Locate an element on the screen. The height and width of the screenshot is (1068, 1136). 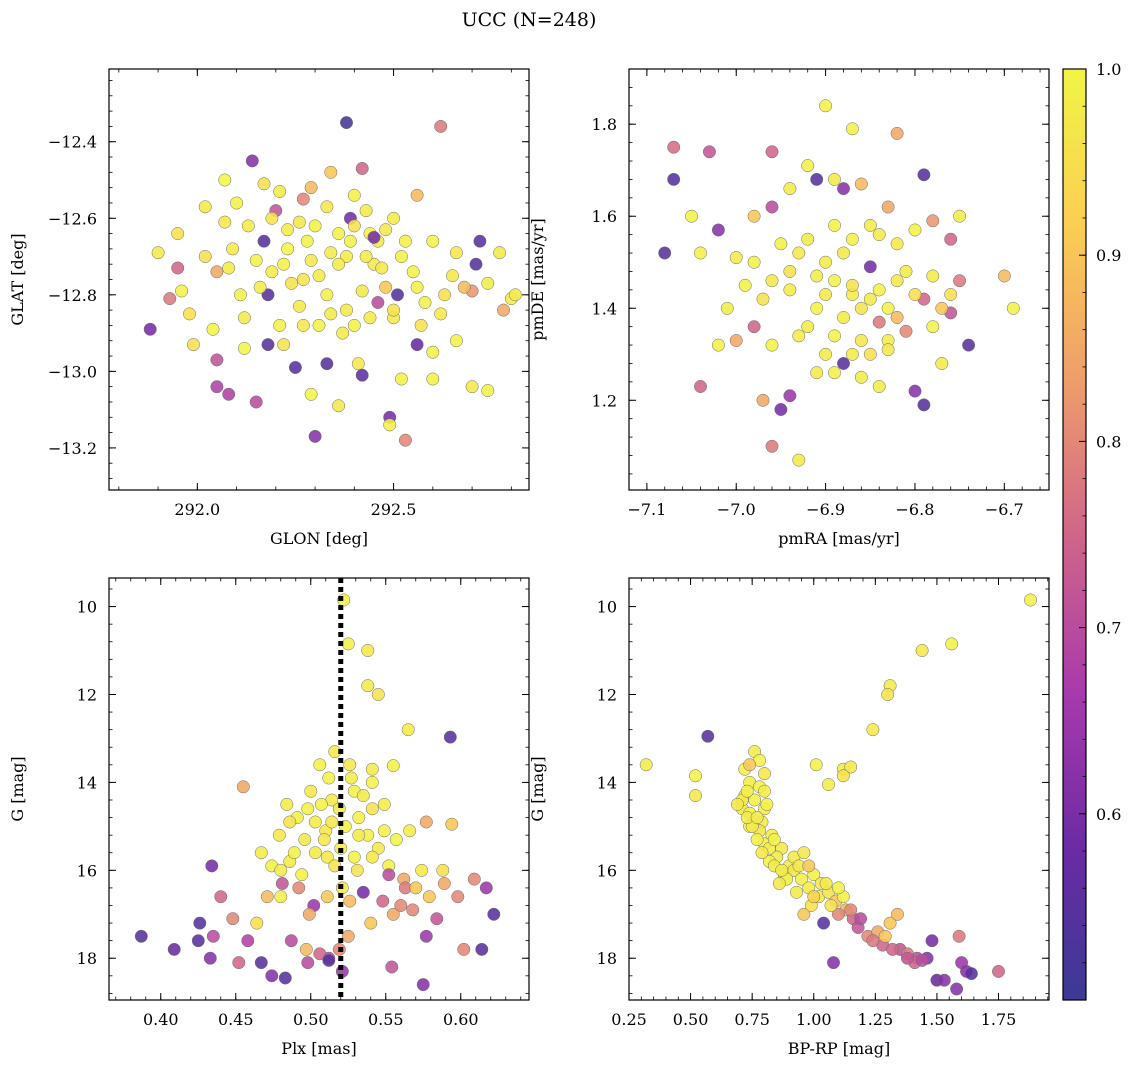
x-tick-label: 292.5 is located at coordinates (394, 509).